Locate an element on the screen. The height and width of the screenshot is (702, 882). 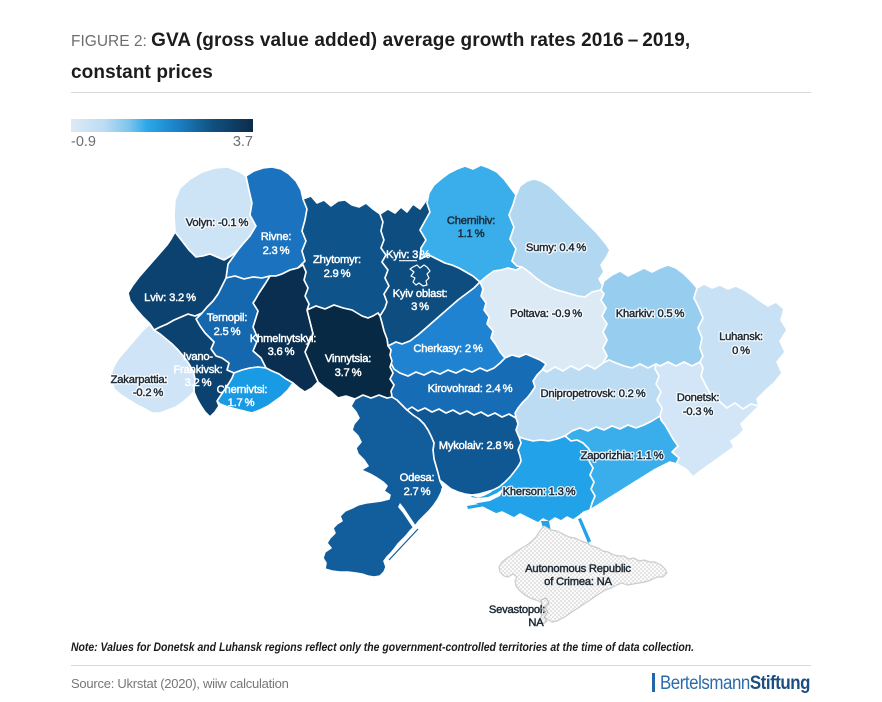
svg-text: Ternopil: is located at coordinates (227, 318).